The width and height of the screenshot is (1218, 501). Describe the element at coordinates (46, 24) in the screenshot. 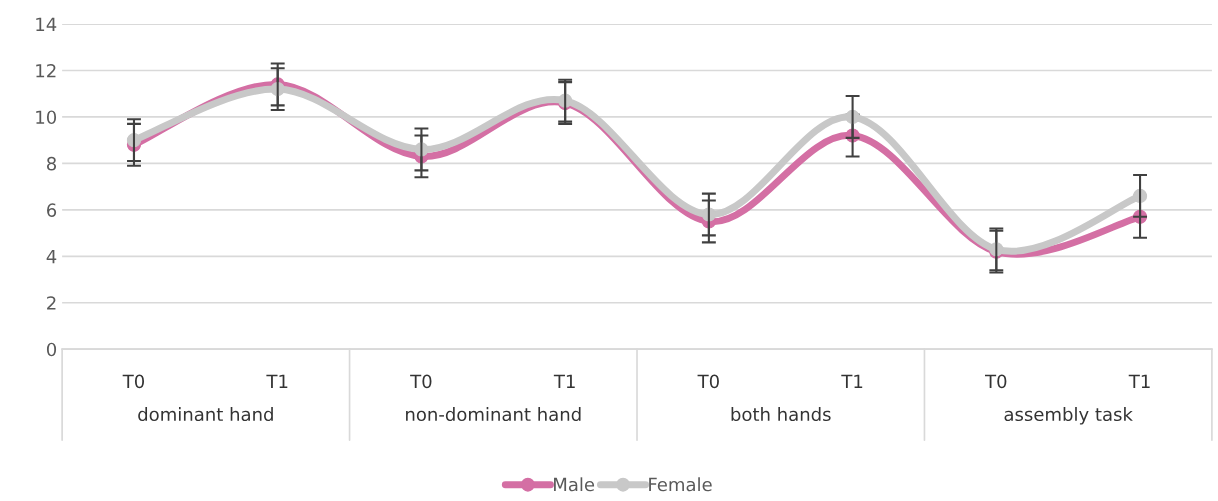

I see `y-tick-label: 14` at that location.